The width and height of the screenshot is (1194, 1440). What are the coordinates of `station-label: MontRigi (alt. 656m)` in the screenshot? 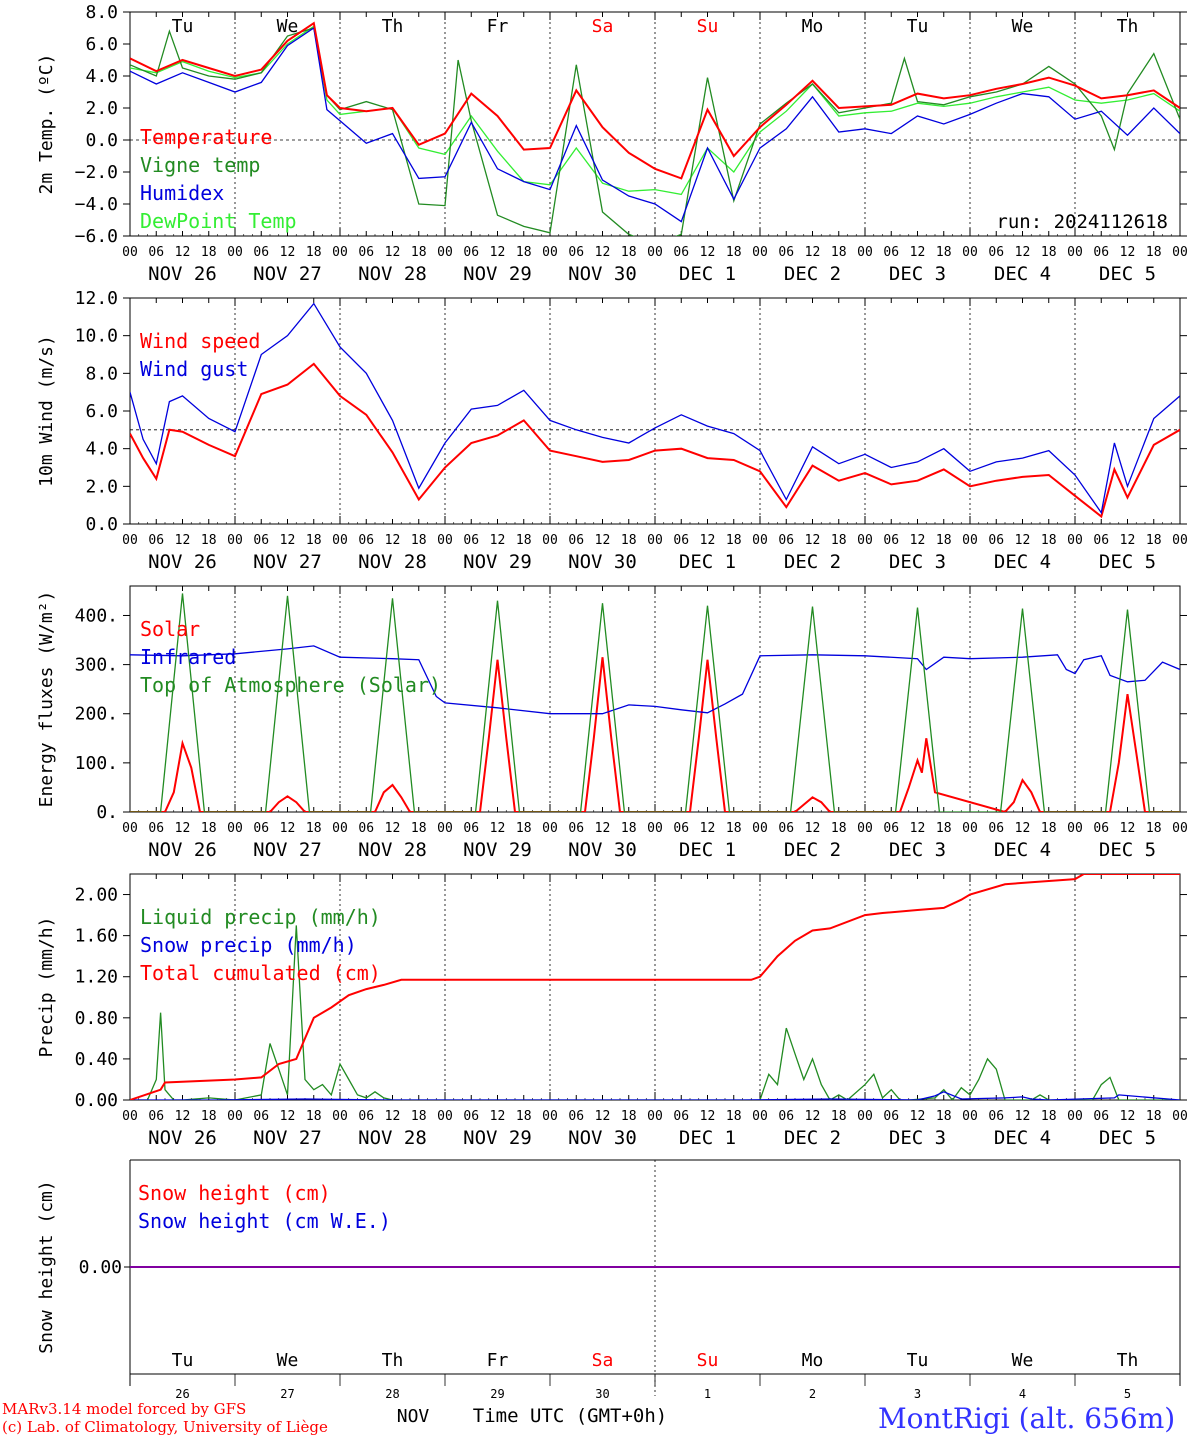 It's located at (1026, 1418).